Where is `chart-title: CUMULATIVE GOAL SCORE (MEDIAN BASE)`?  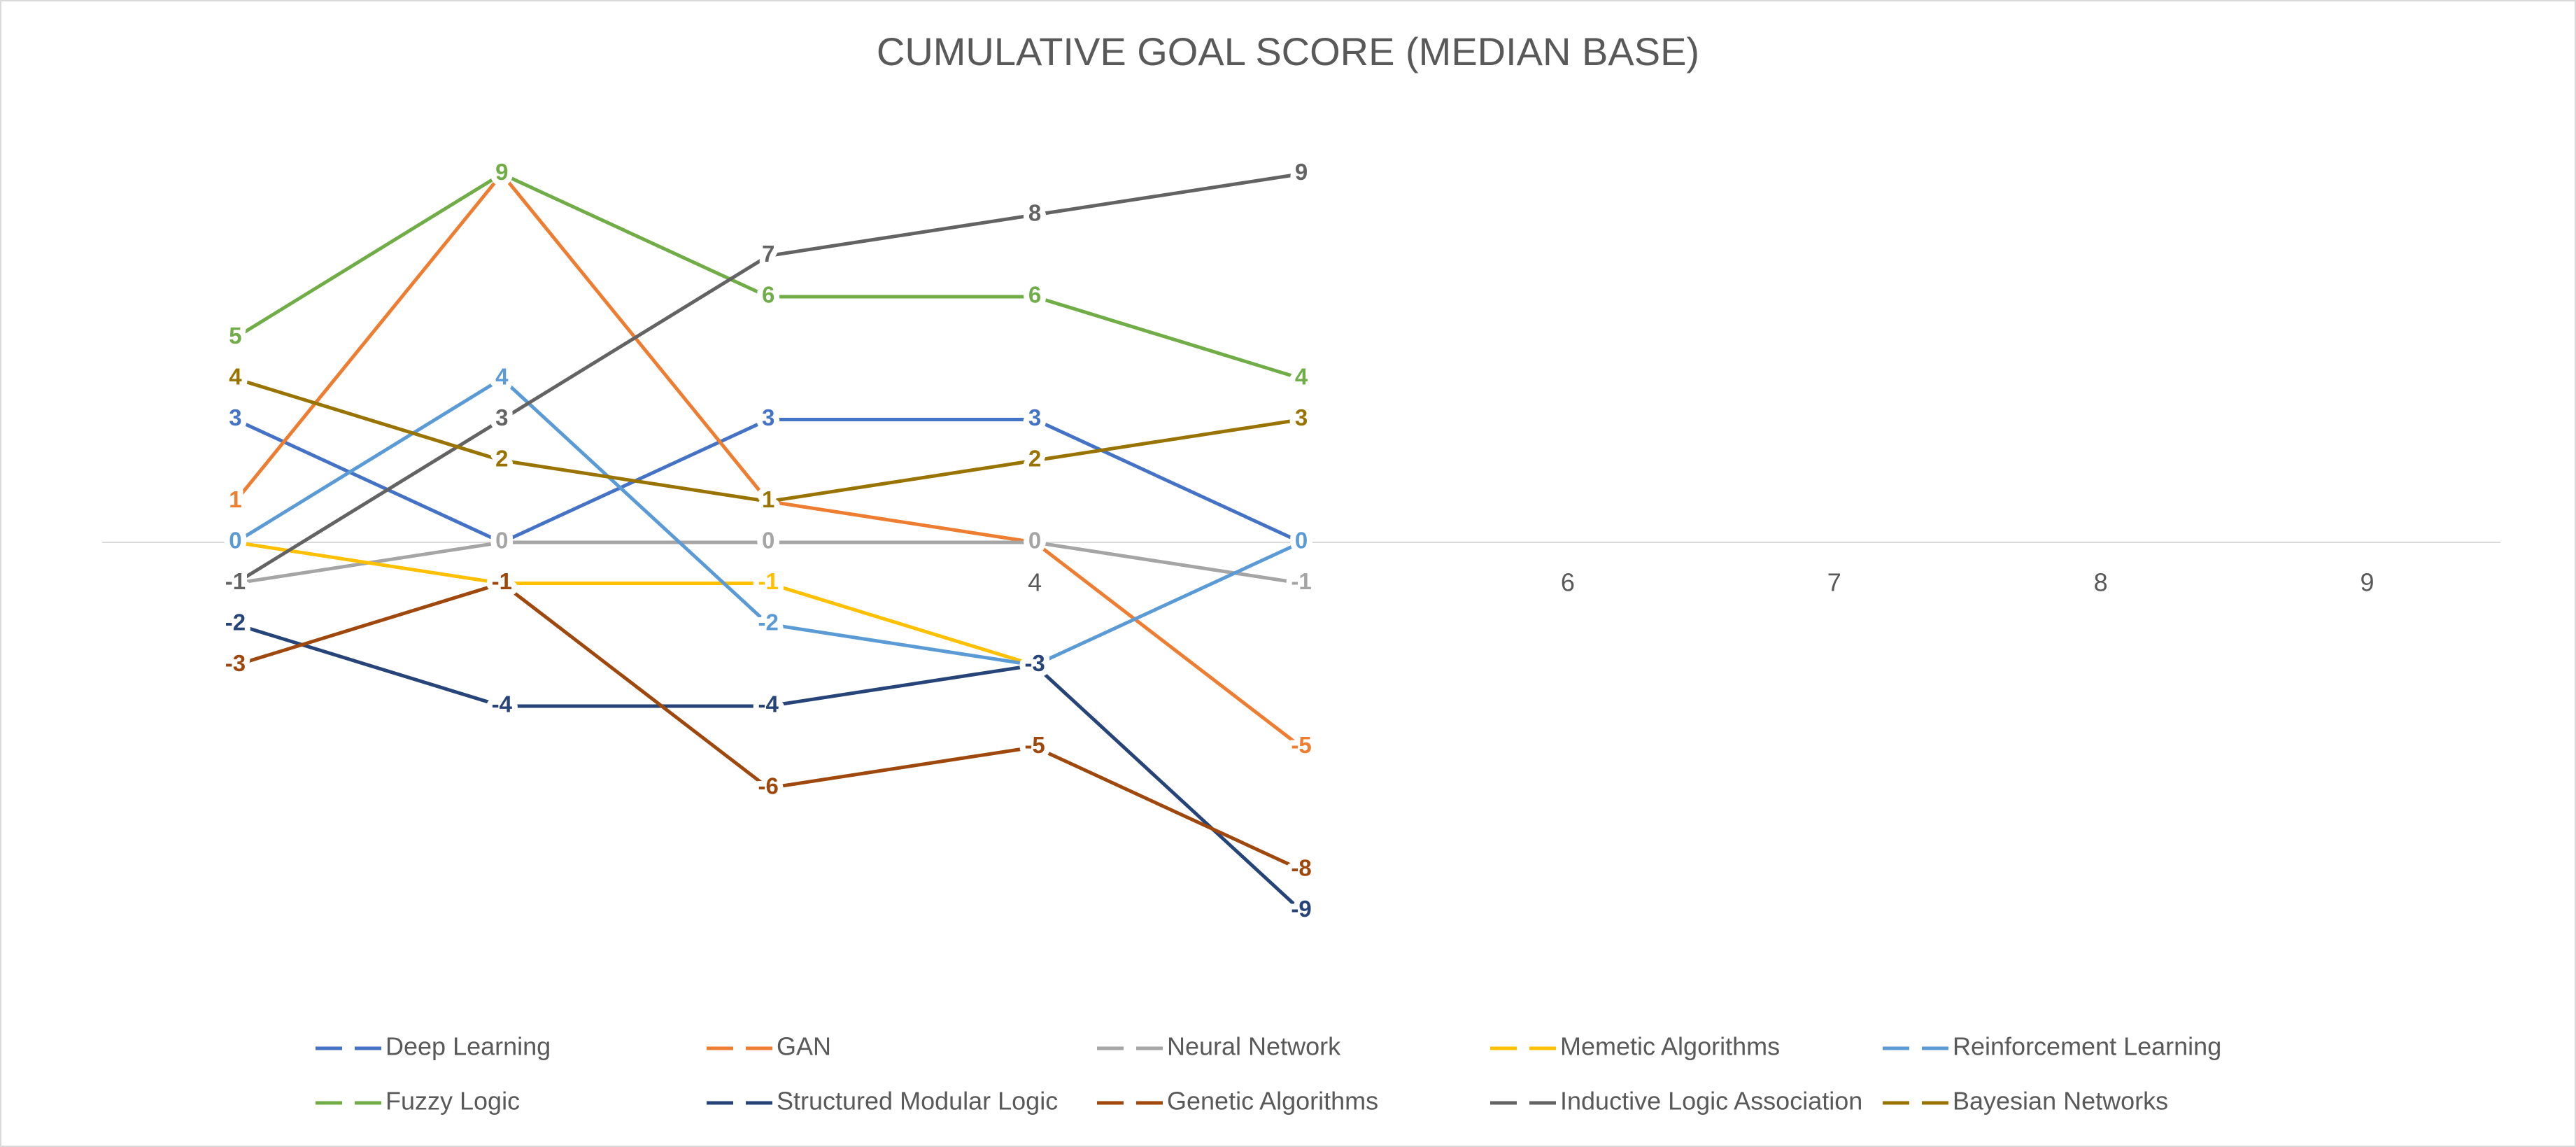 chart-title: CUMULATIVE GOAL SCORE (MEDIAN BASE) is located at coordinates (1288, 51).